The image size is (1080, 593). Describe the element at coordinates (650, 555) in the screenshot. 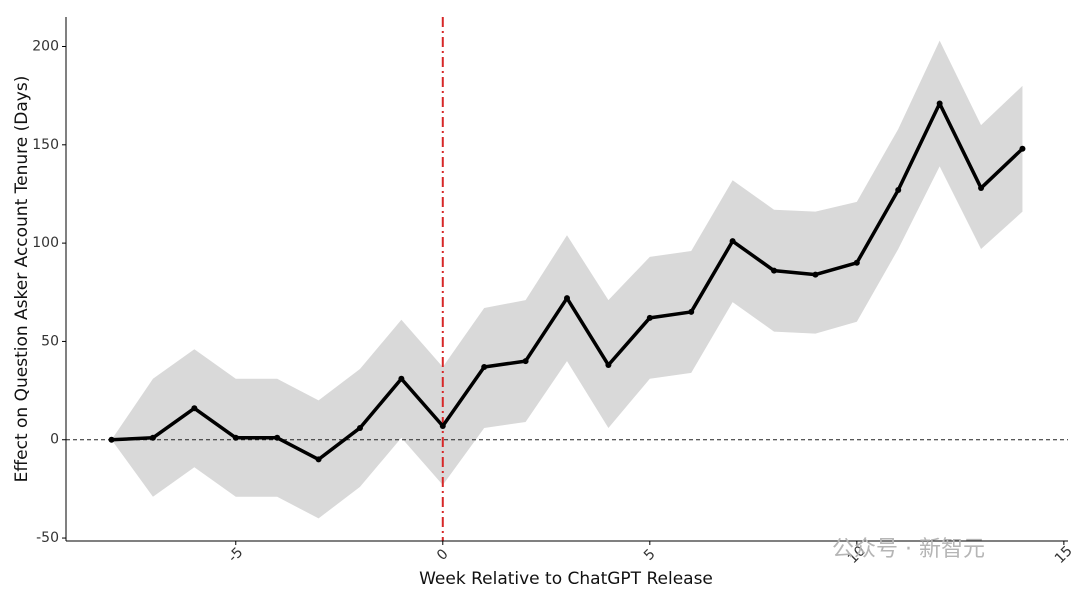

I see `x-tick-label: 5` at that location.